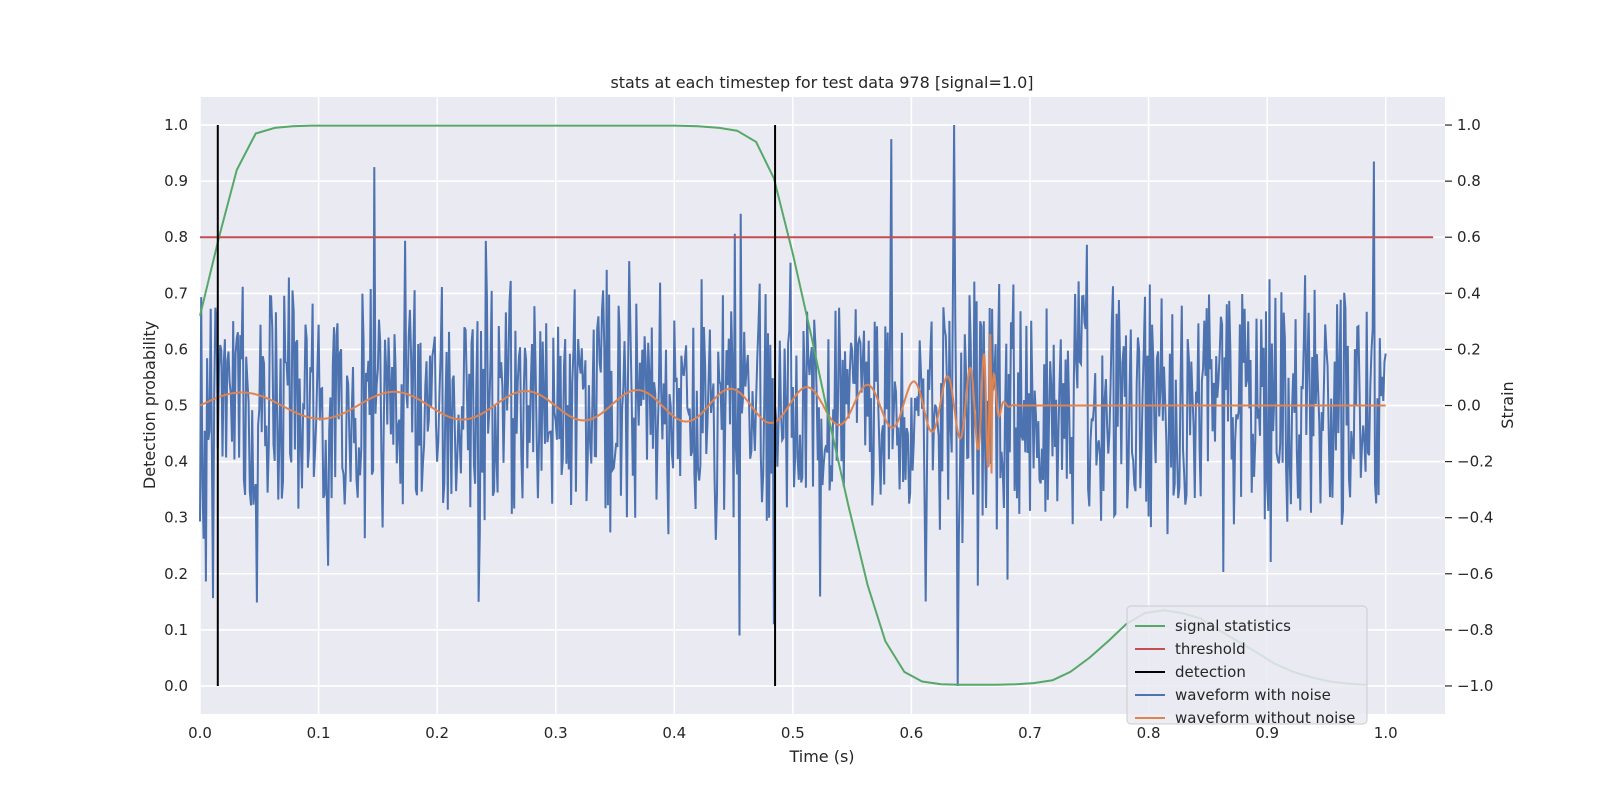 This screenshot has height=800, width=1600. What do you see at coordinates (1267, 733) in the screenshot?
I see `x-tick-label: 0.9` at bounding box center [1267, 733].